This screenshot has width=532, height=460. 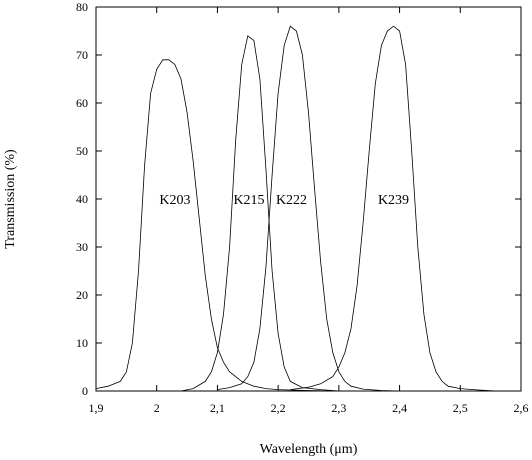 What do you see at coordinates (174, 200) in the screenshot?
I see `series-label-k203: K203` at bounding box center [174, 200].